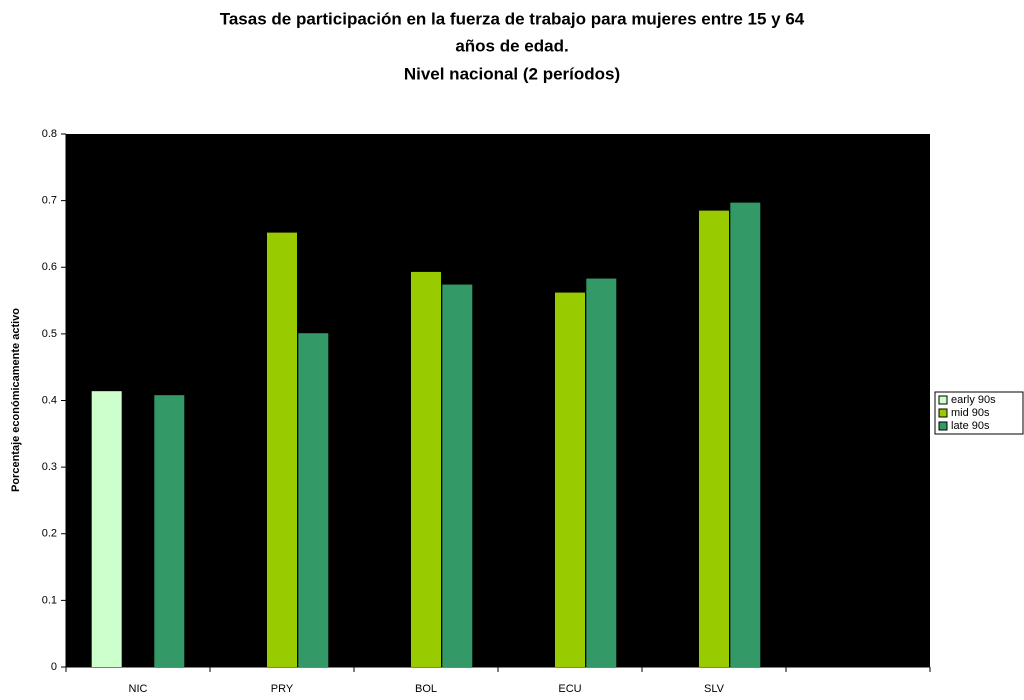 The width and height of the screenshot is (1024, 700). I want to click on legend-box, so click(979, 413).